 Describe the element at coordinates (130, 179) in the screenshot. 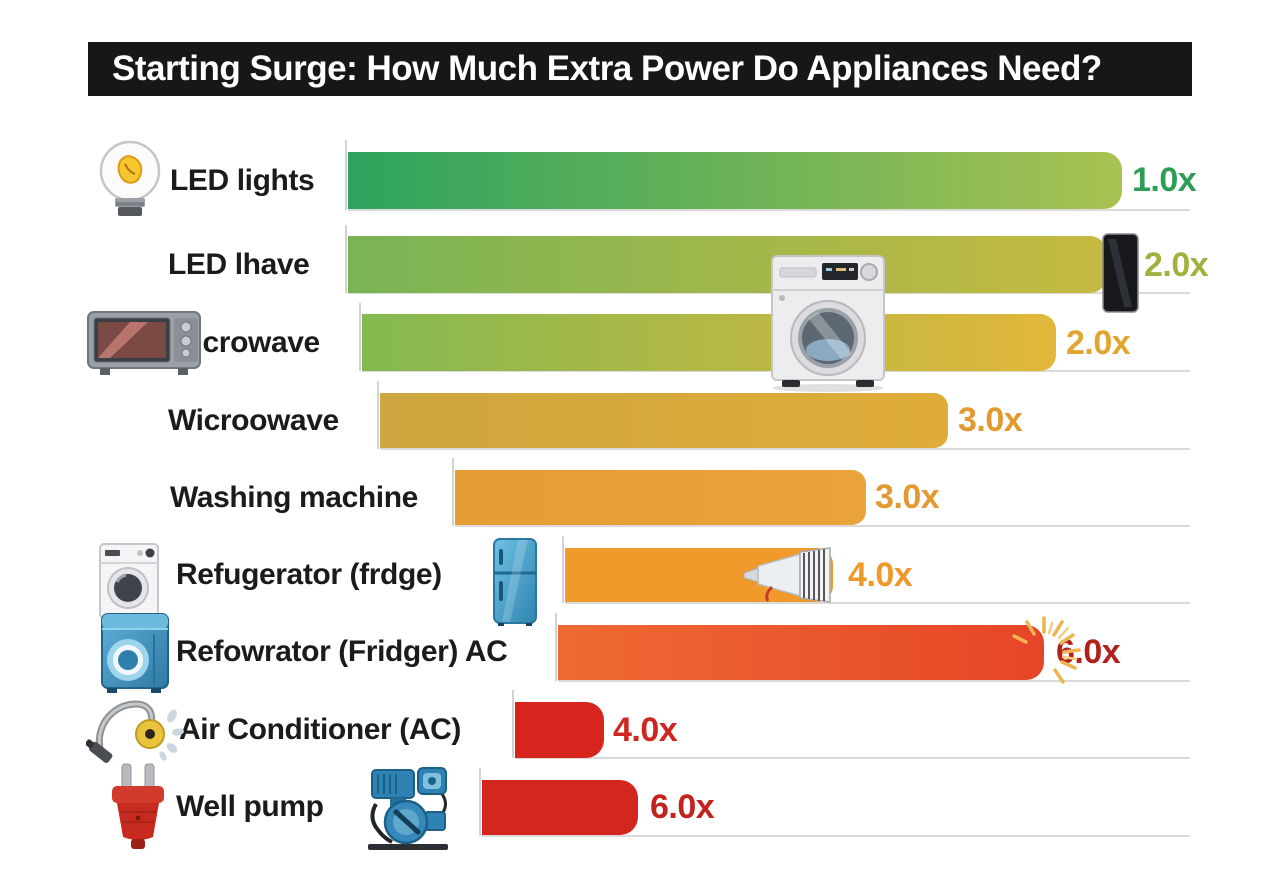

I see `lightbulb-icon` at that location.